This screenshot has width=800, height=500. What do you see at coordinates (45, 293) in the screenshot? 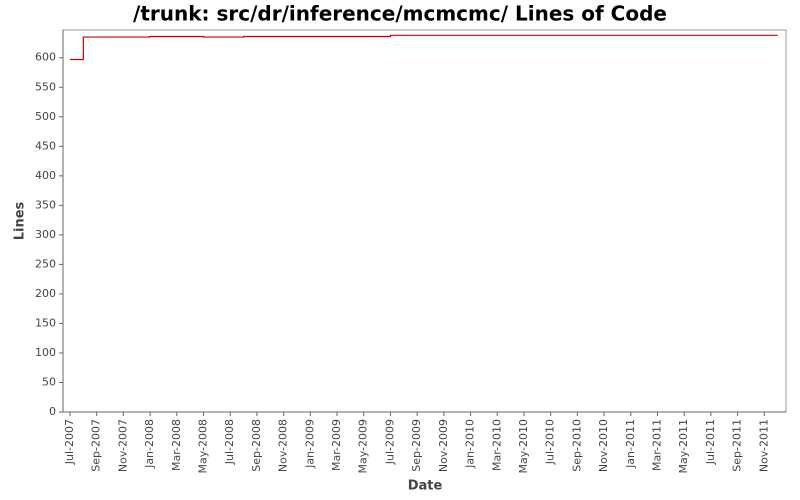
I see `y-tick-label: 200` at bounding box center [45, 293].